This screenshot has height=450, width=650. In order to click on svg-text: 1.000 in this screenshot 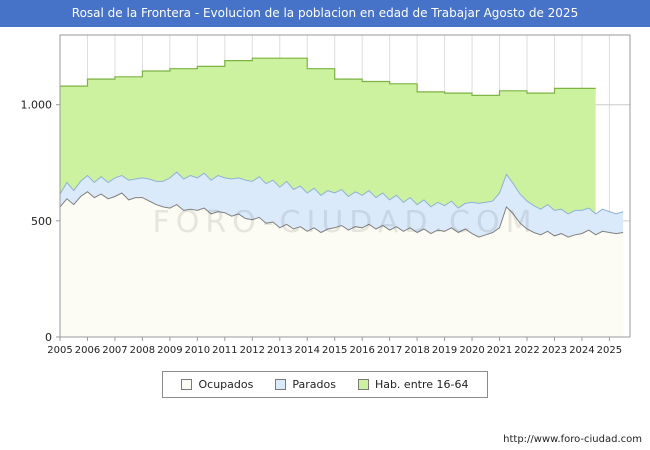, I will do `click(37, 105)`.